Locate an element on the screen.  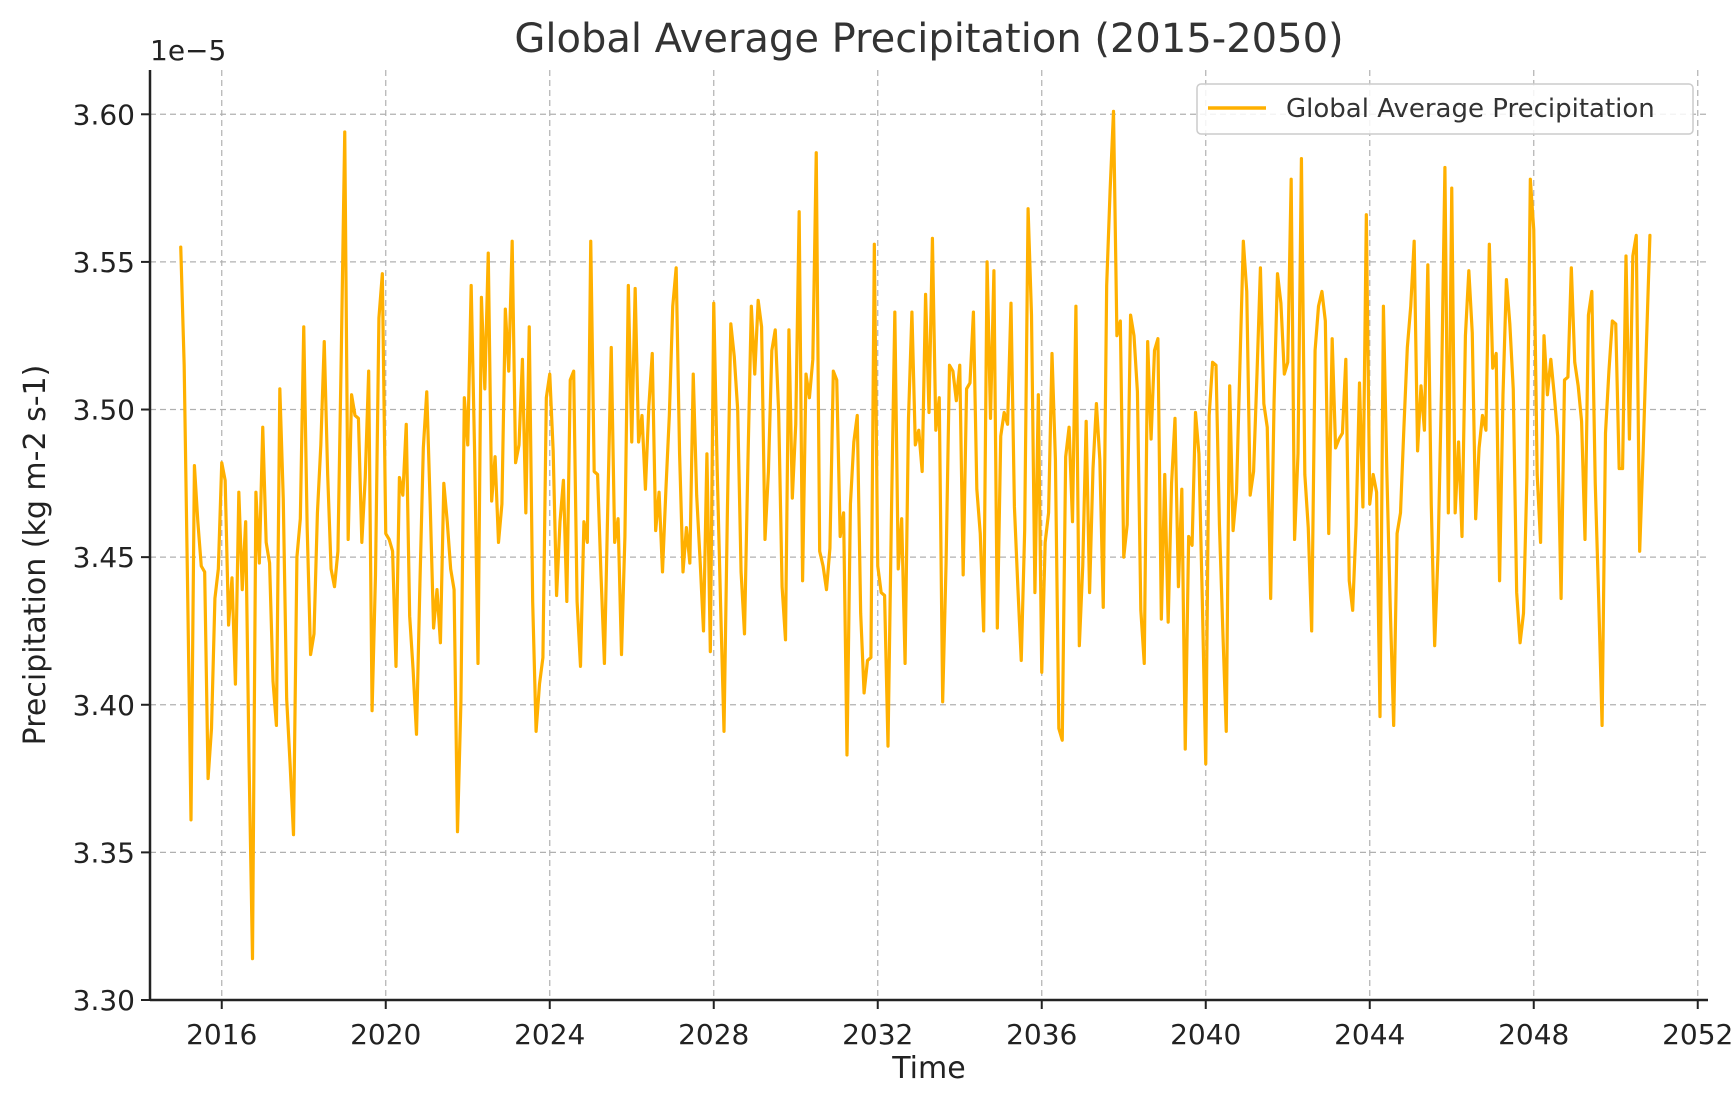
x-tick-label: 2044 is located at coordinates (1369, 1034).